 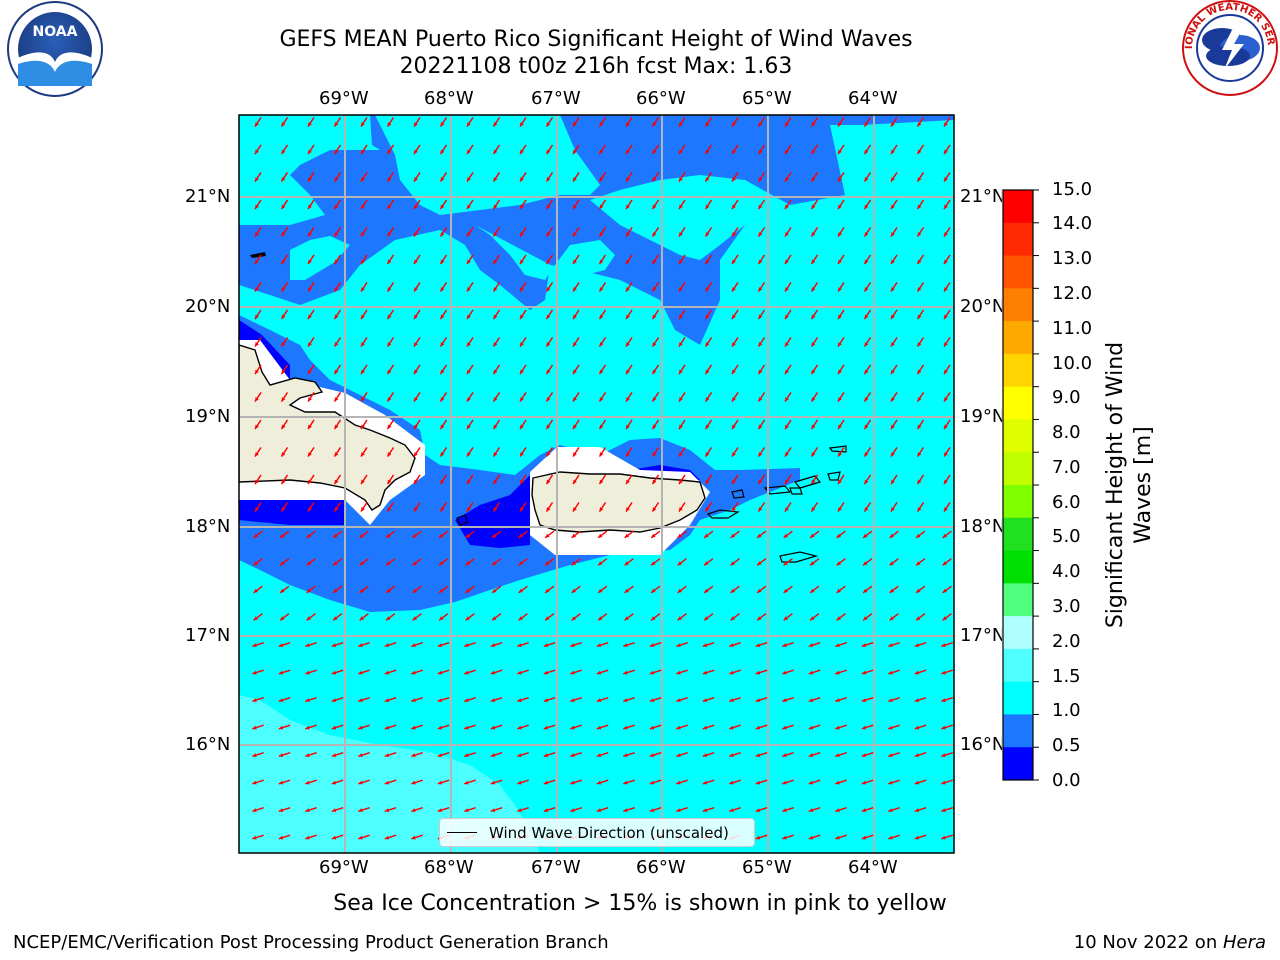 I want to click on colorbar-tick: 3.0, so click(x=1066, y=606).